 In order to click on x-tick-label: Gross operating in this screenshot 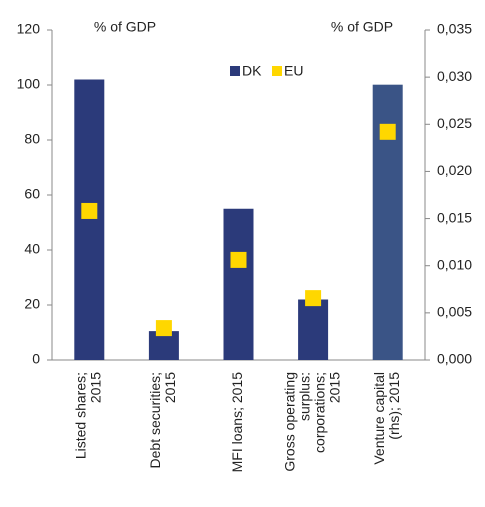, I will do `click(289, 422)`.